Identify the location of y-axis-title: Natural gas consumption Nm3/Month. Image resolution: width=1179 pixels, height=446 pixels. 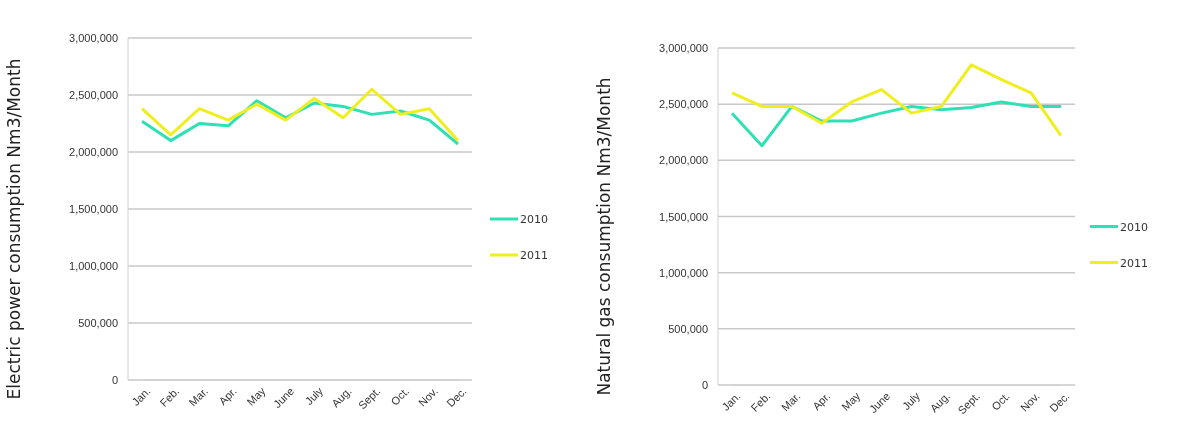
(604, 236).